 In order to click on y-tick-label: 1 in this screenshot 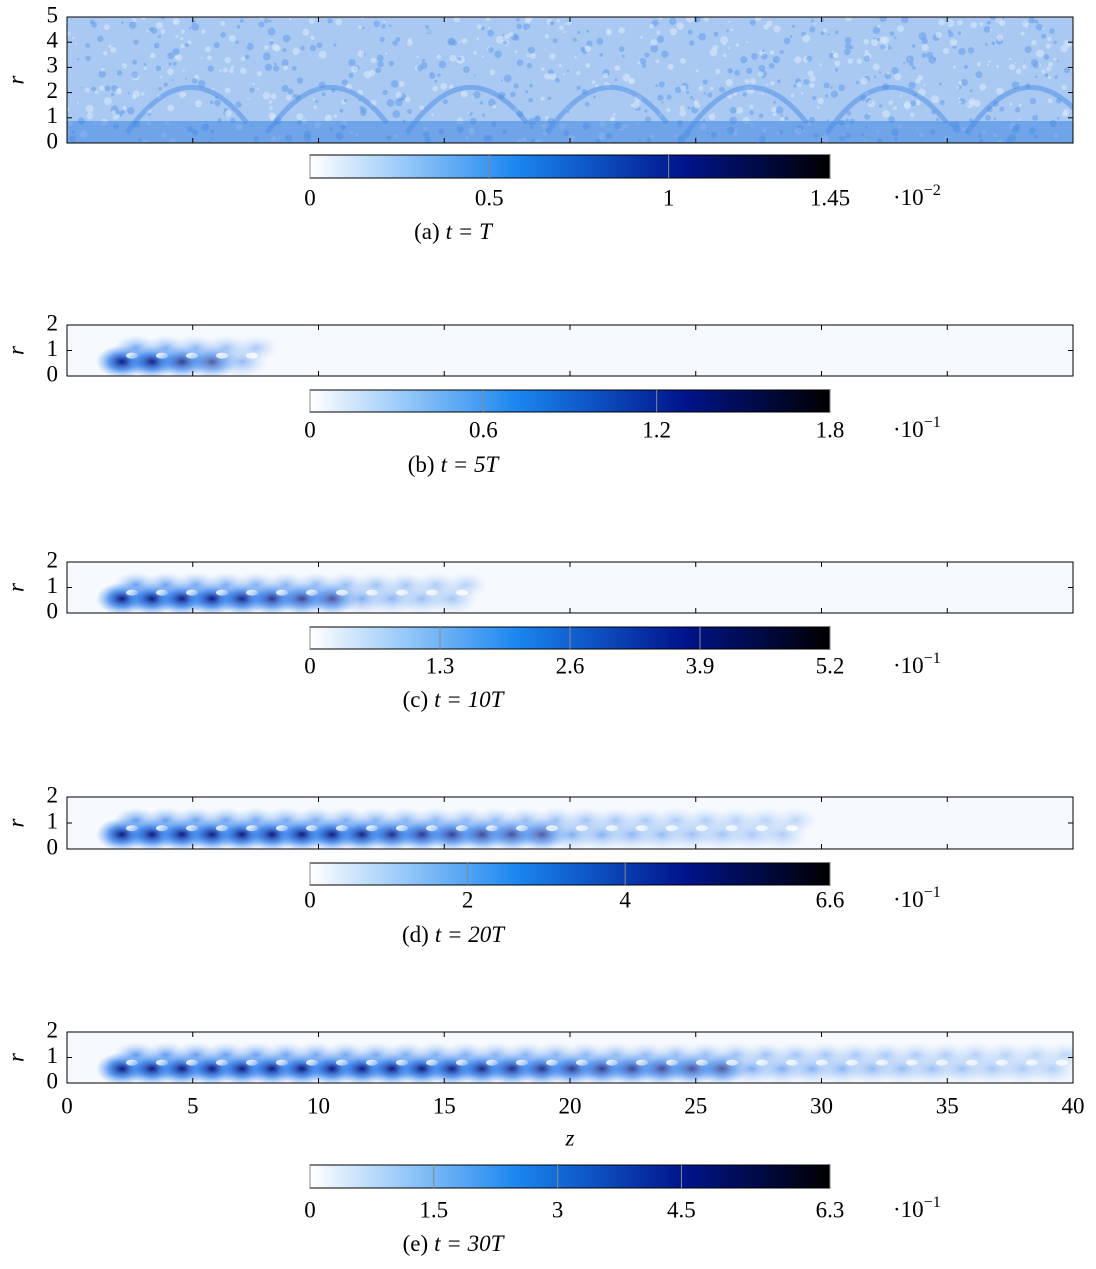, I will do `click(53, 348)`.